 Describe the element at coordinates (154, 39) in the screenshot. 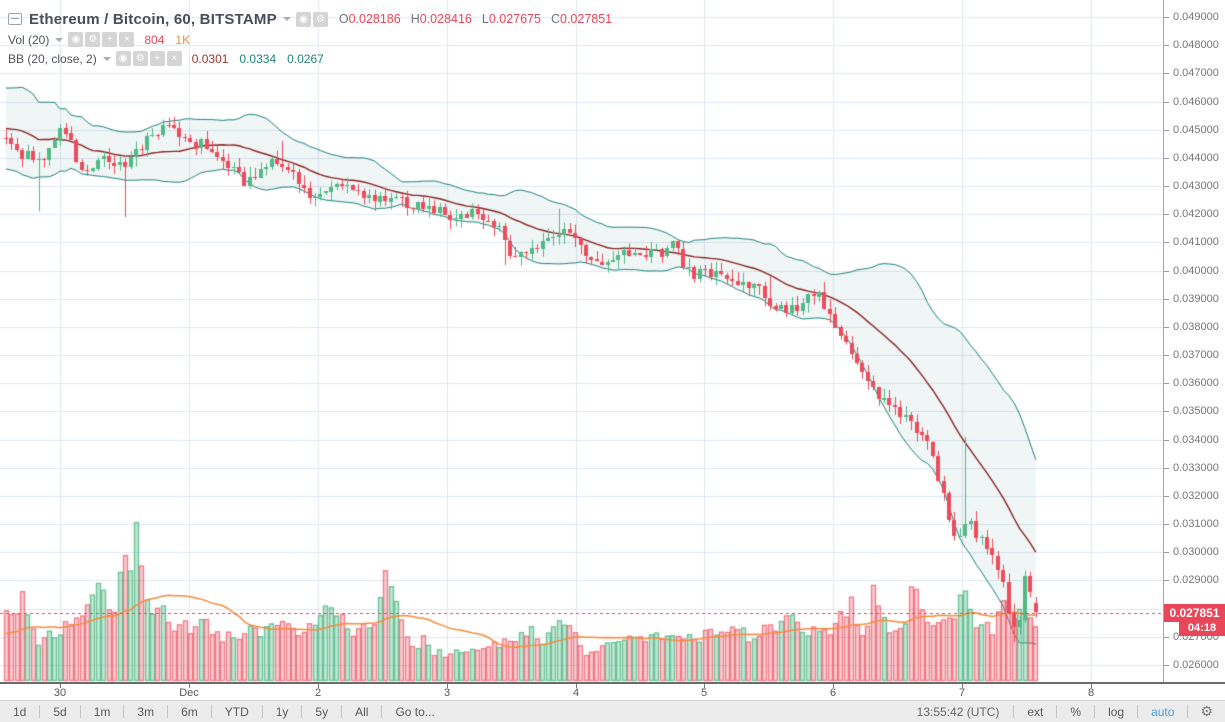

I see `volume-value: 804` at that location.